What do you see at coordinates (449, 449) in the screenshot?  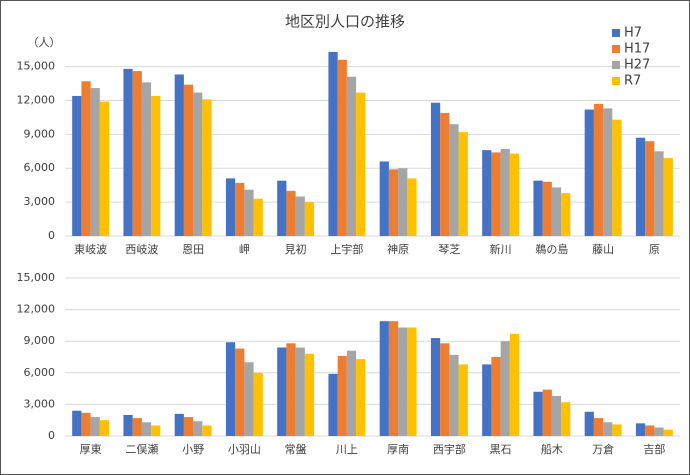 I see `x-tick-label: 西宇部` at bounding box center [449, 449].